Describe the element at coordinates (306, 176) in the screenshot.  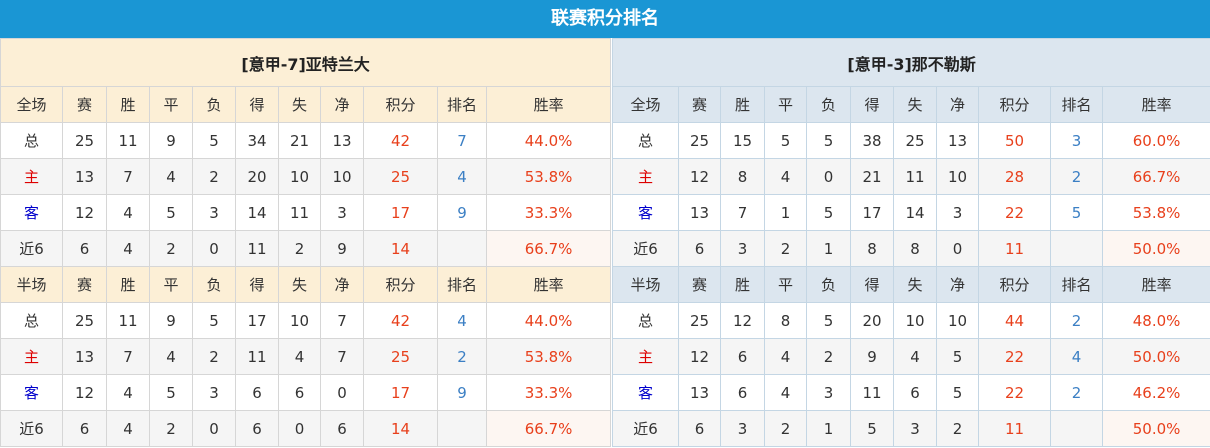
I see `table-row: 主 13 7 4 2 20 10 10 25 4 53.8%` at that location.